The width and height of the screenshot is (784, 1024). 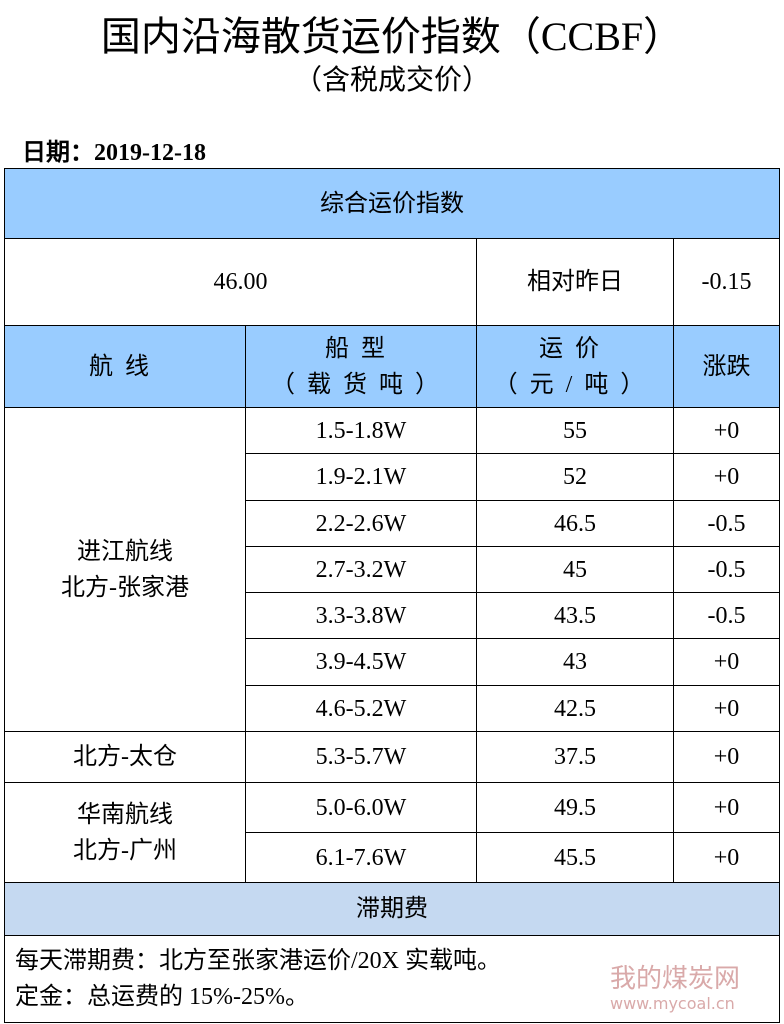 I want to click on cell-text: 3.9-4.5W, so click(x=361, y=662).